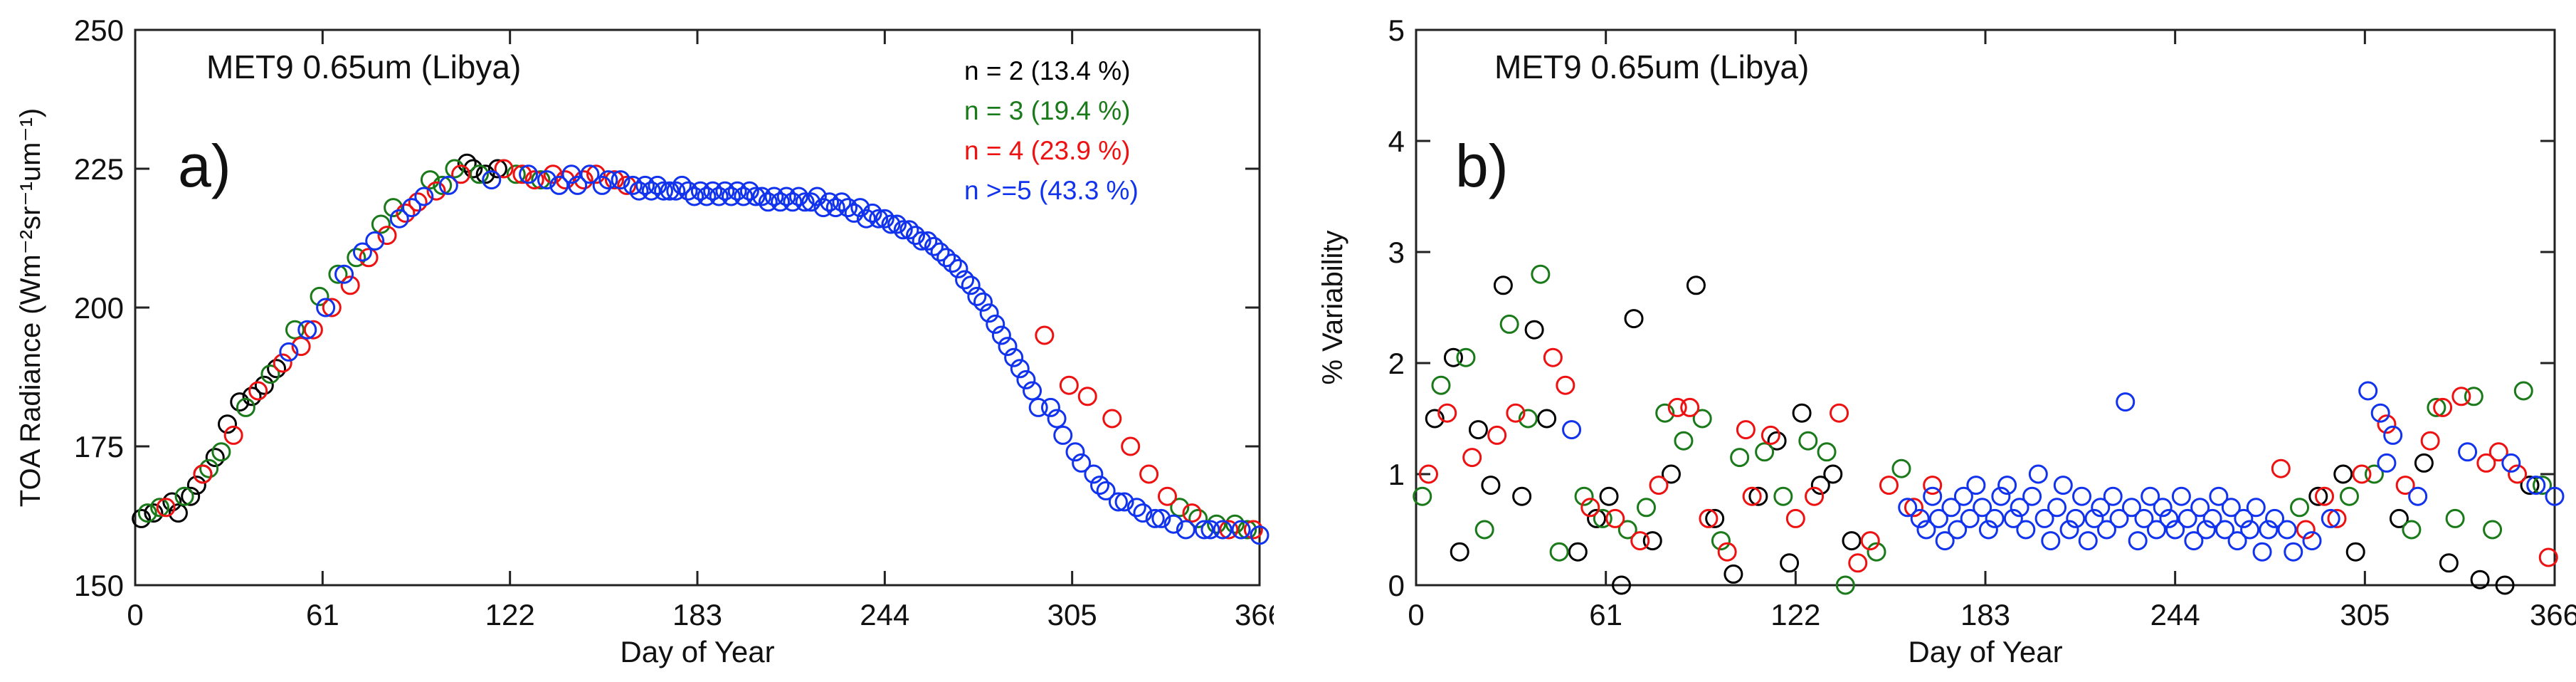 The height and width of the screenshot is (682, 2576). Describe the element at coordinates (2175, 614) in the screenshot. I see `x-tick-label: 244` at that location.